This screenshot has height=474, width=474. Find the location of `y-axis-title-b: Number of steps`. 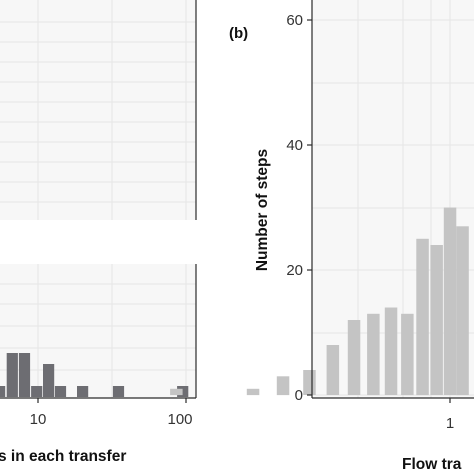

y-axis-title-b: Number of steps is located at coordinates (262, 210).